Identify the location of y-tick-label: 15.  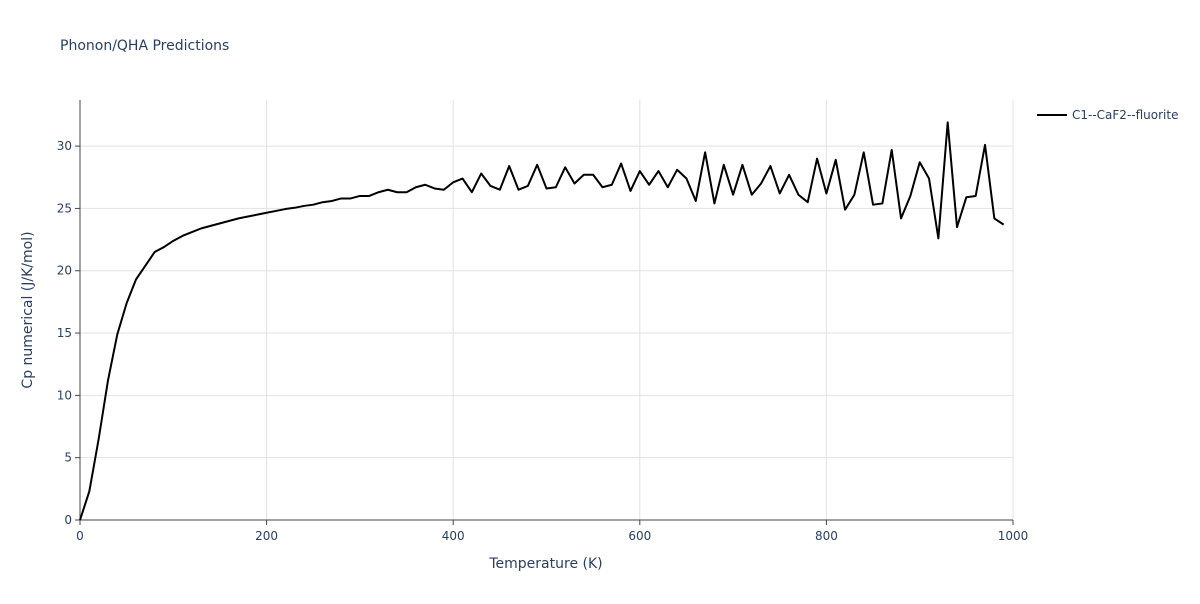
(64, 333).